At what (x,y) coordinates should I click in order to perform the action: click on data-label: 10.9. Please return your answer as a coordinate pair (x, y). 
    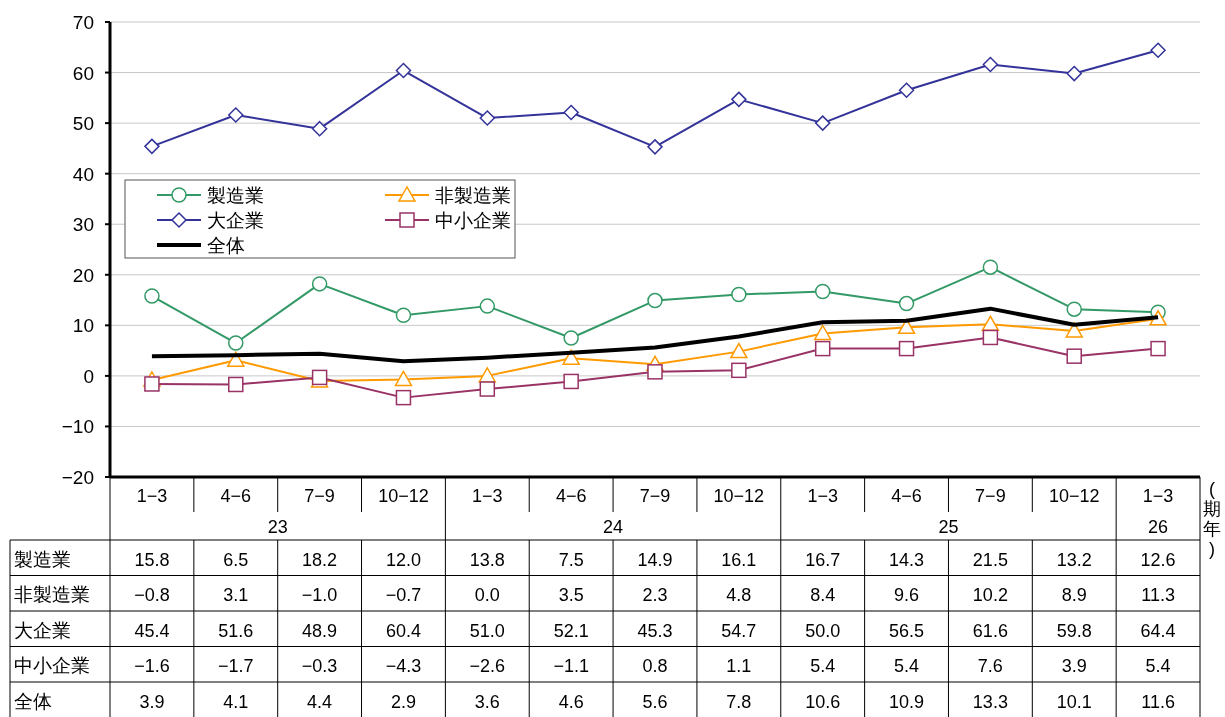
    Looking at the image, I should click on (907, 701).